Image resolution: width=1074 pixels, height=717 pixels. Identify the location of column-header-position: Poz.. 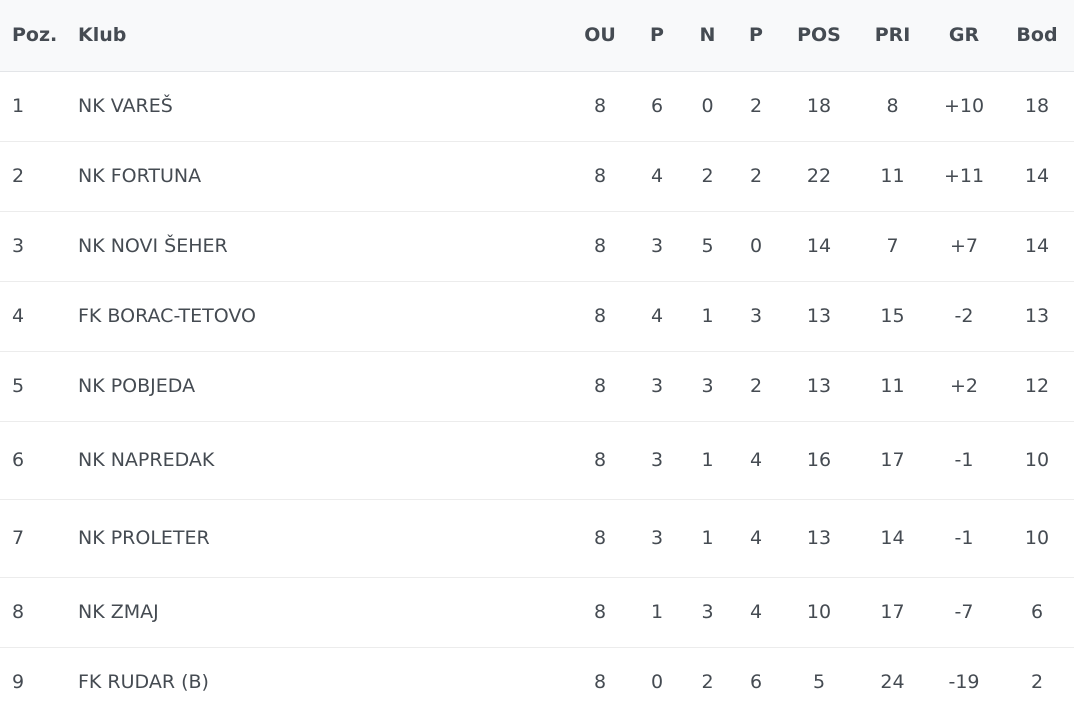
(39, 36).